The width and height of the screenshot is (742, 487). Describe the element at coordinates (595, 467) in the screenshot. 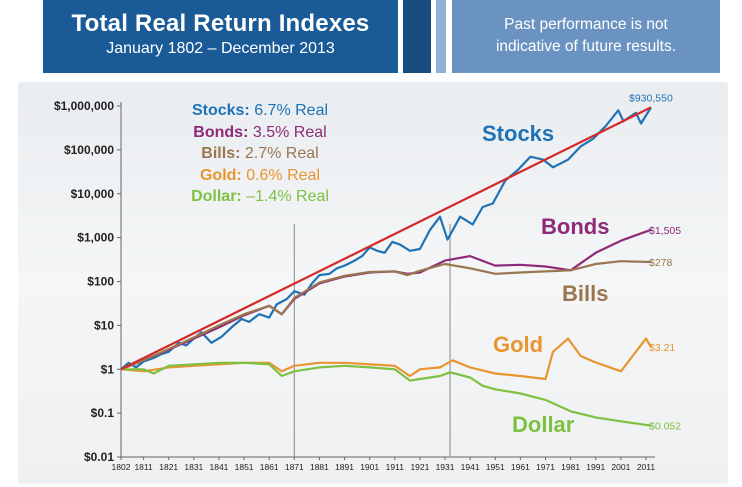

I see `x-tick-label: 1991` at that location.